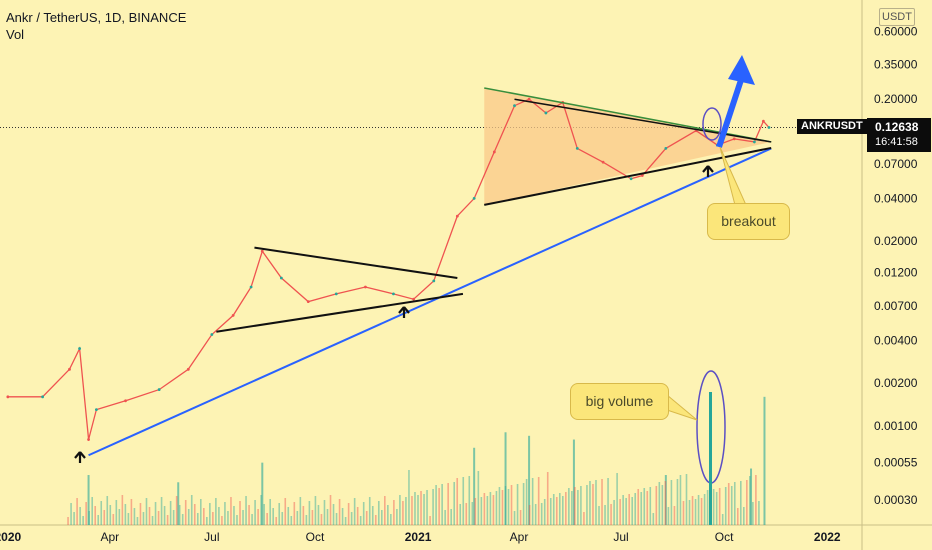 The height and width of the screenshot is (550, 932). What do you see at coordinates (15, 34) in the screenshot?
I see `volume-label: Vol` at bounding box center [15, 34].